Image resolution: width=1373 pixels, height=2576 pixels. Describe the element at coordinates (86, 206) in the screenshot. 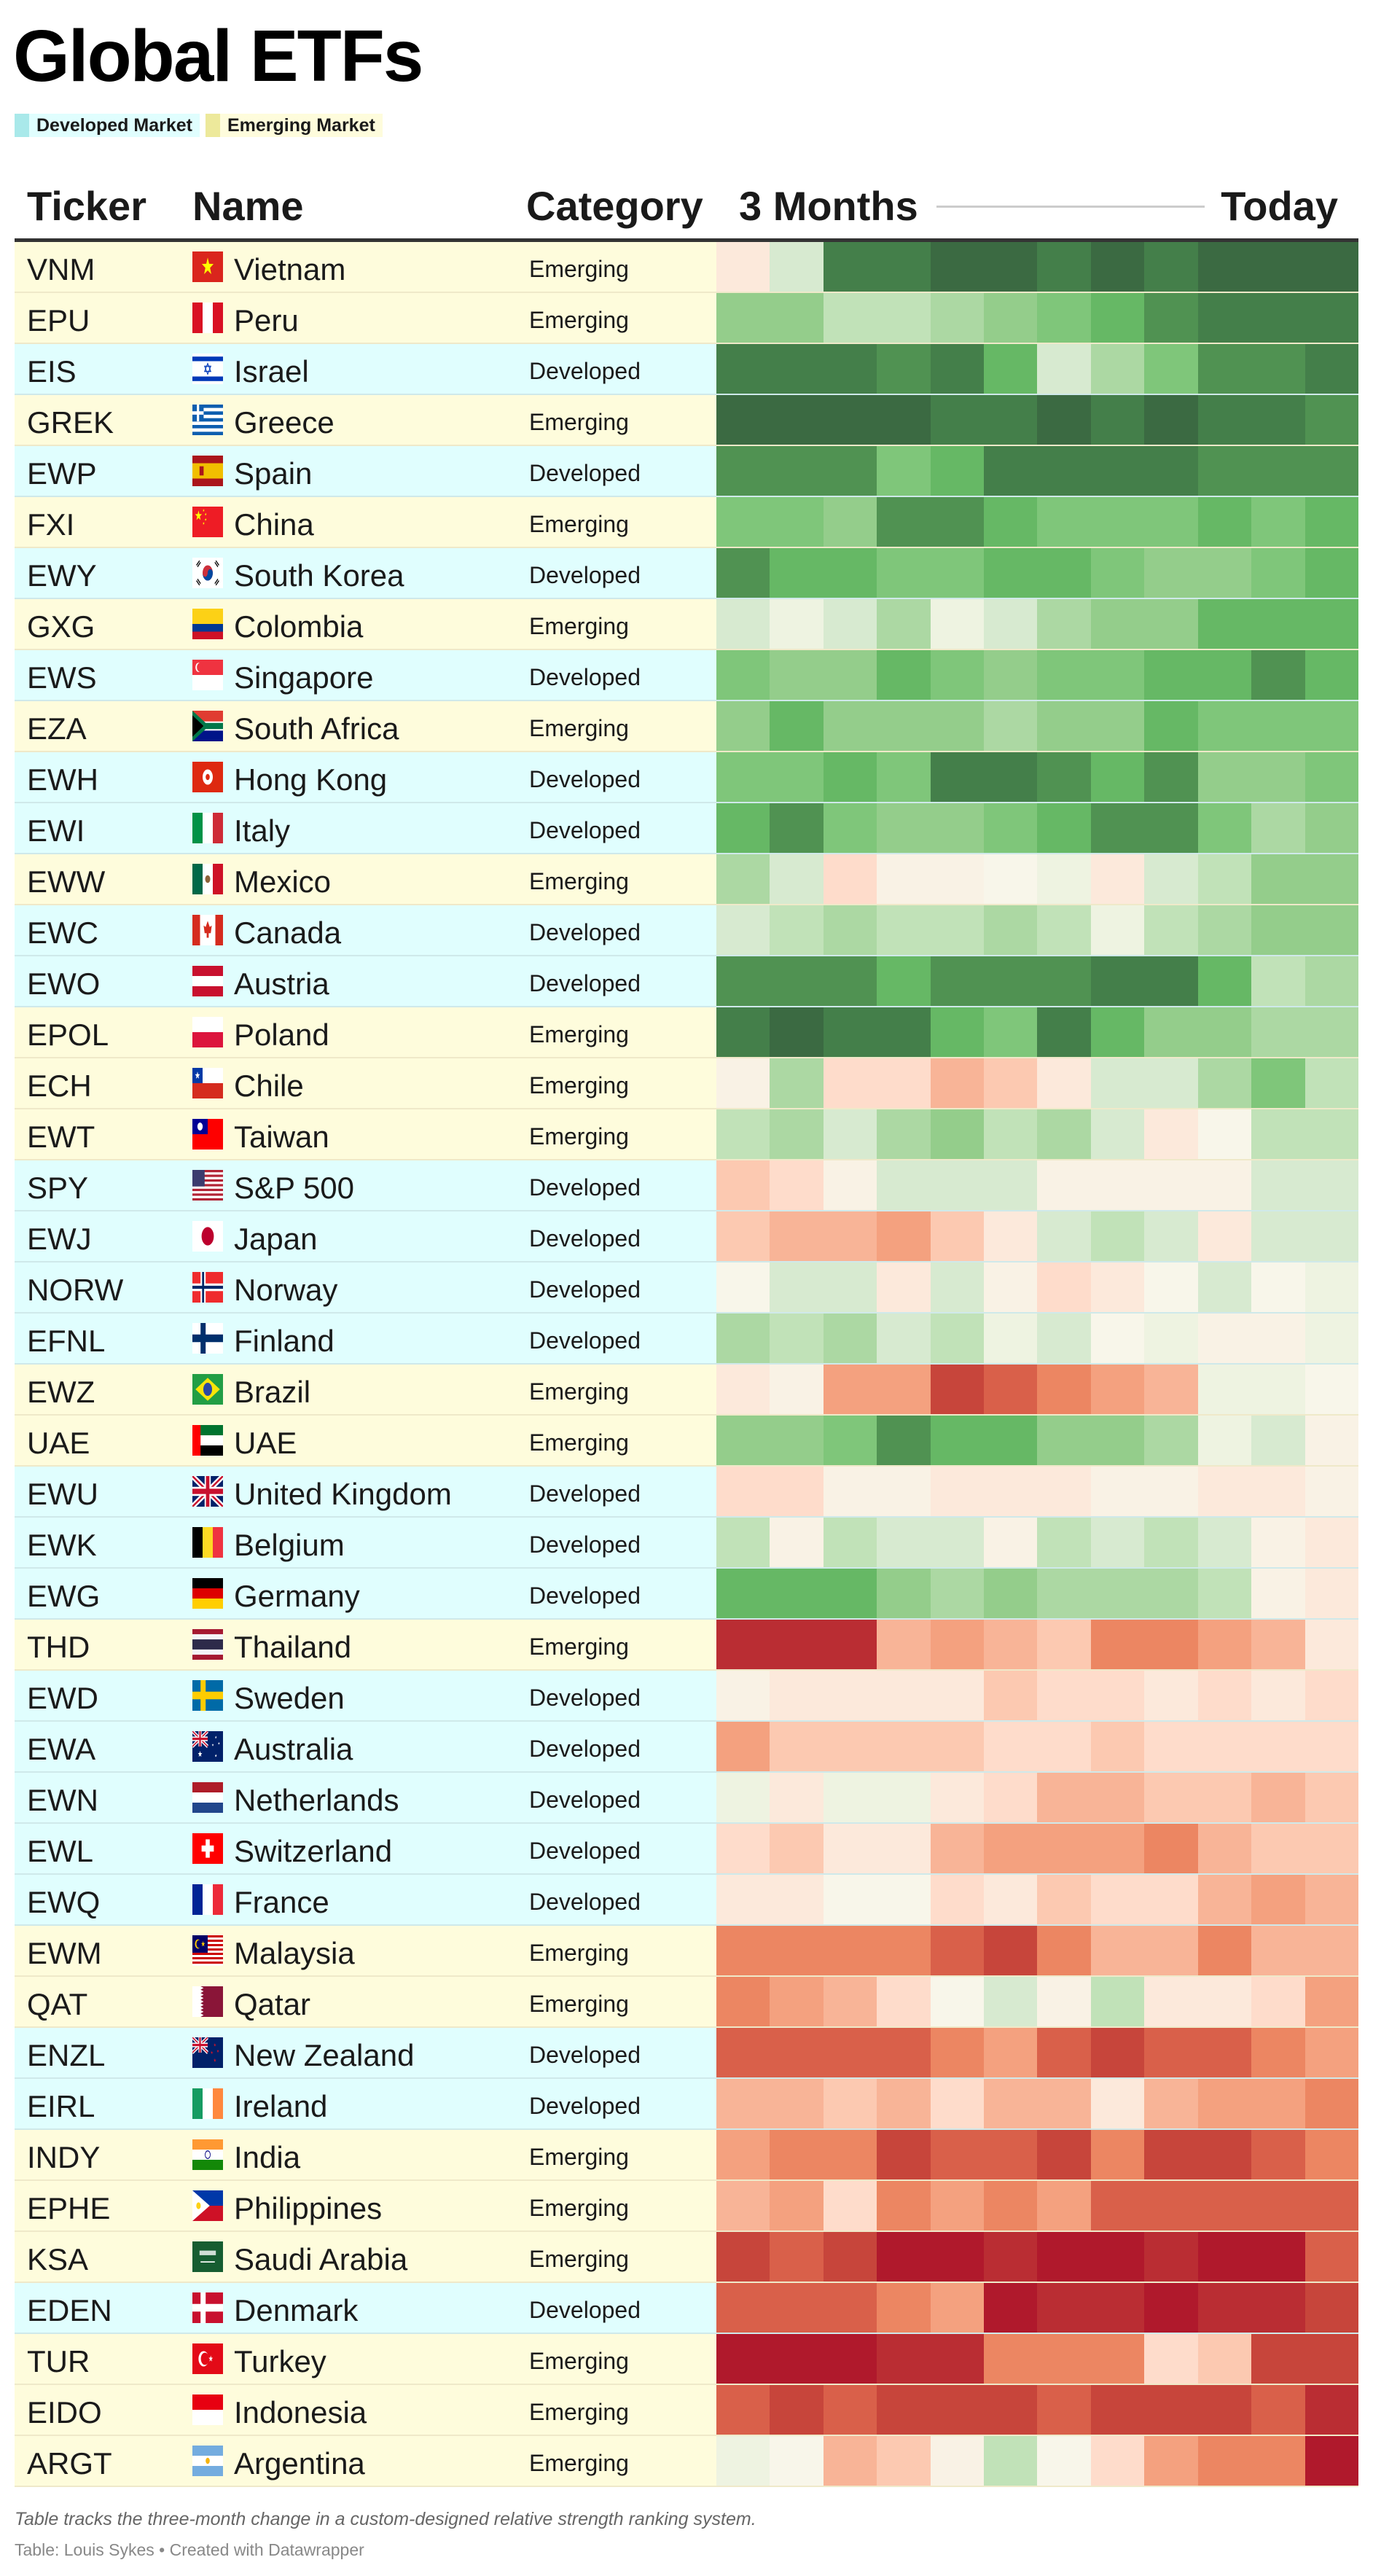

I see `header-ticker: Ticker` at that location.